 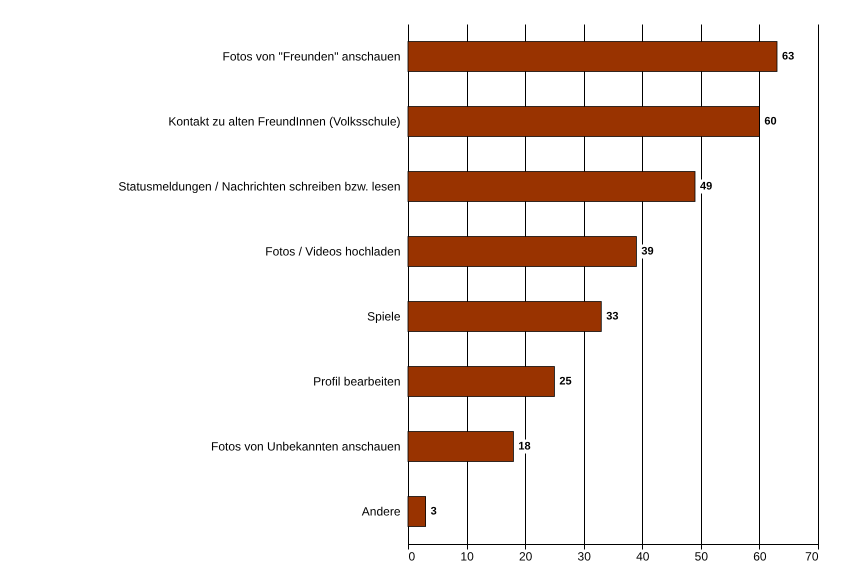 I want to click on data-label: 63, so click(x=788, y=56).